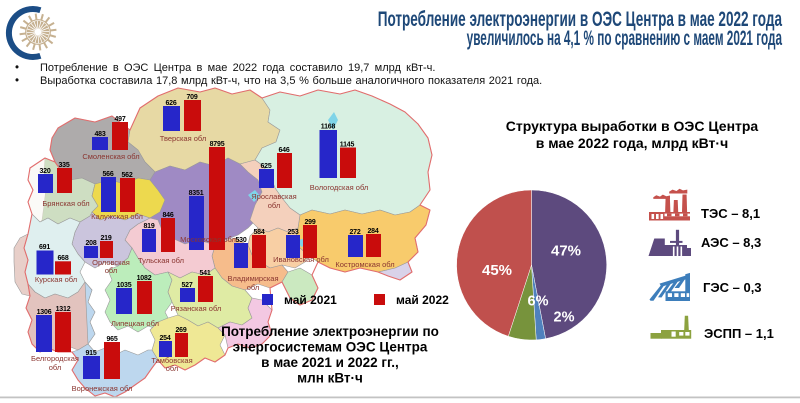 Image resolution: width=800 pixels, height=403 pixels. What do you see at coordinates (240, 240) in the screenshot?
I see `svg-text: 530` at bounding box center [240, 240].